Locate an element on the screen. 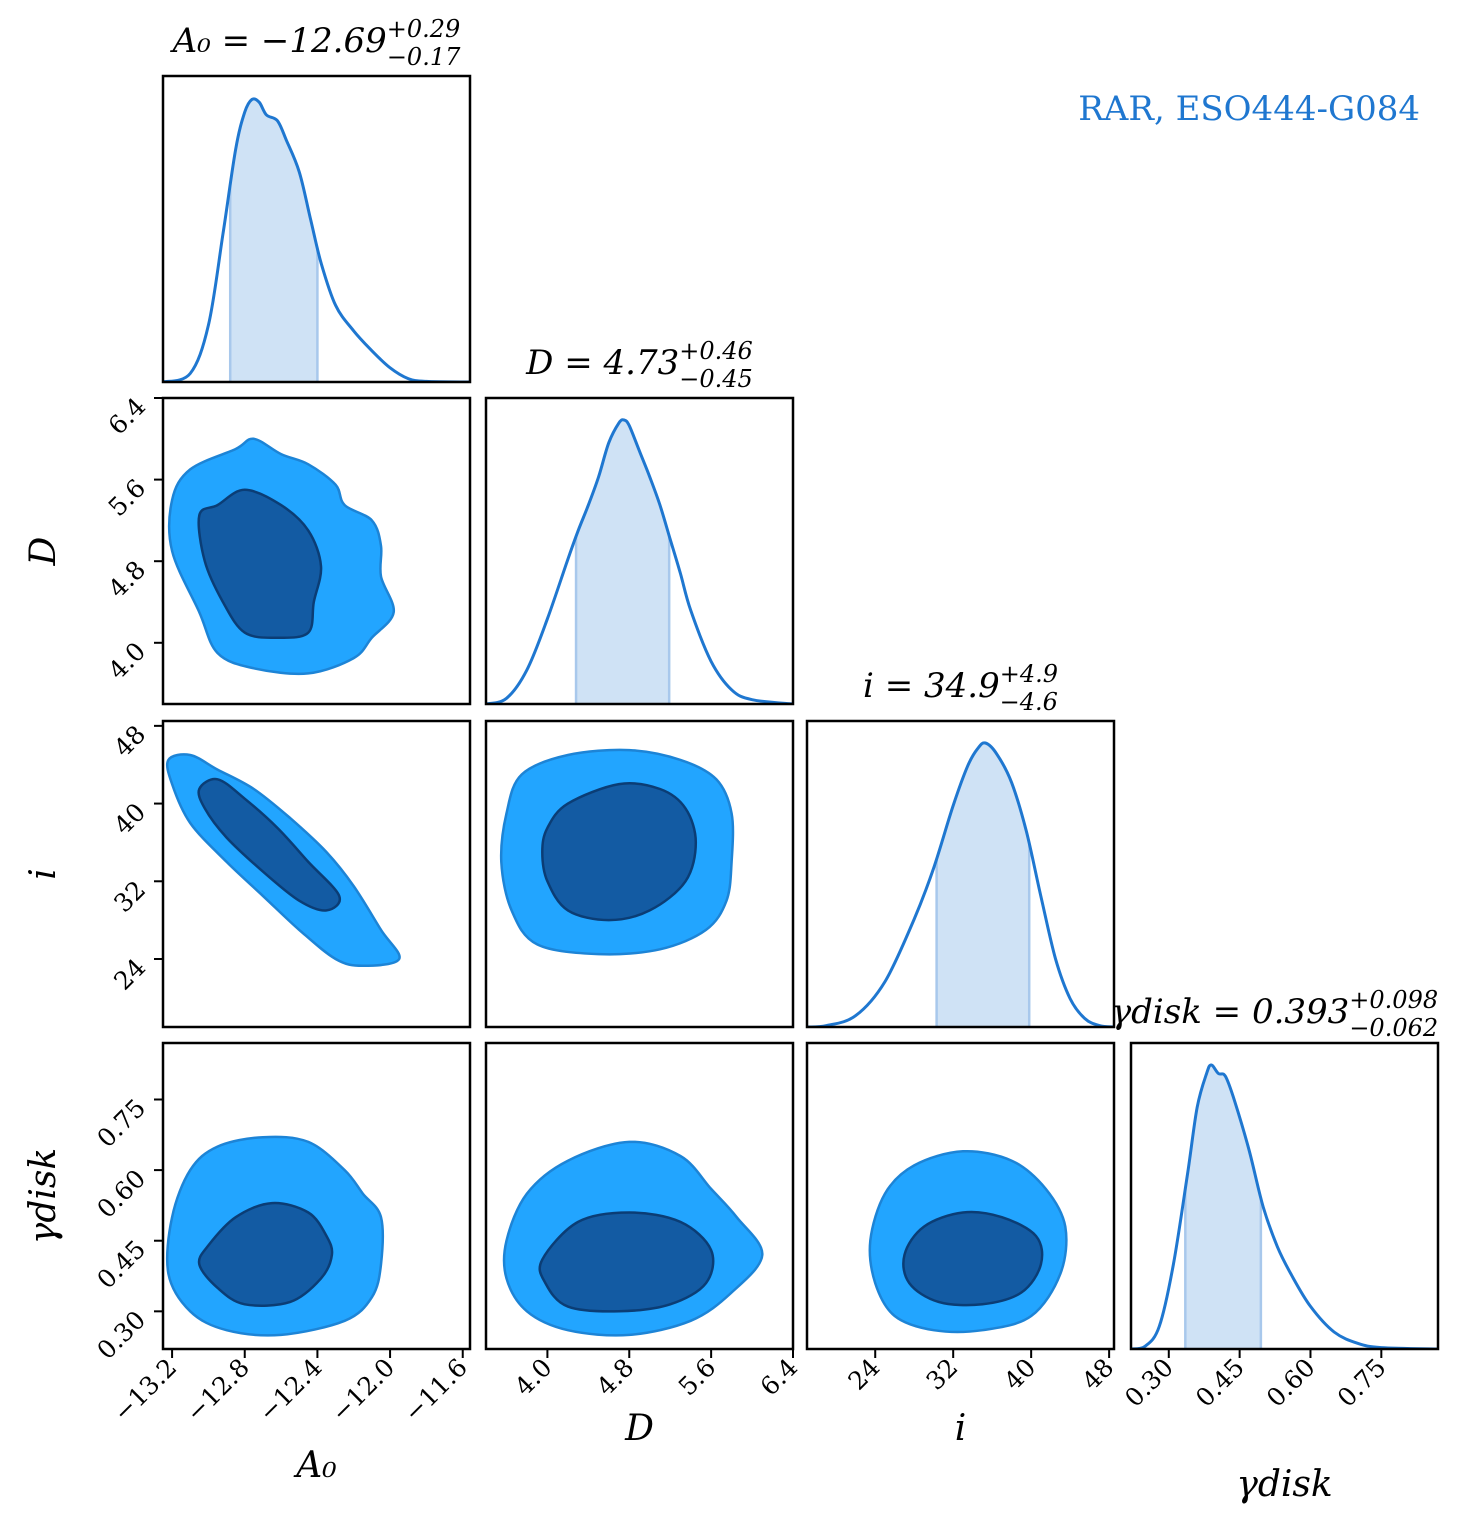 This screenshot has width=1468, height=1533. svg-text:γdisk = 0.393+0.098−0.062: γdisk = 0.393+0.098 −0.062 is located at coordinates (1274, 1014).